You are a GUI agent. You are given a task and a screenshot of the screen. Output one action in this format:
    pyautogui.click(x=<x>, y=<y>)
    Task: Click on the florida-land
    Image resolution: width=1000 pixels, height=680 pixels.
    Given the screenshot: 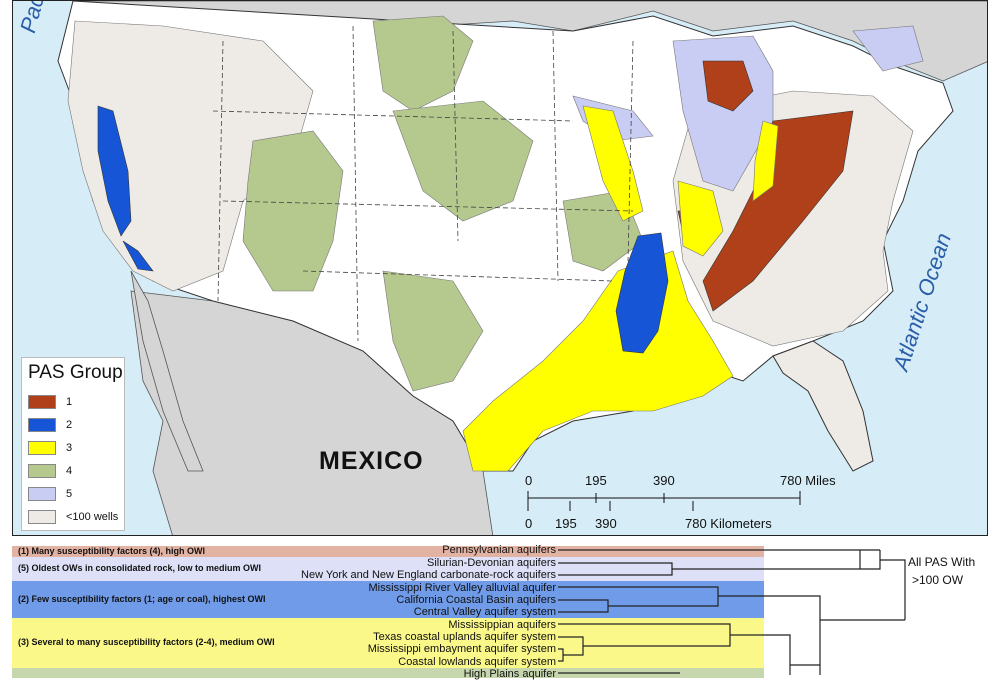 What is the action you would take?
    pyautogui.click(x=823, y=406)
    